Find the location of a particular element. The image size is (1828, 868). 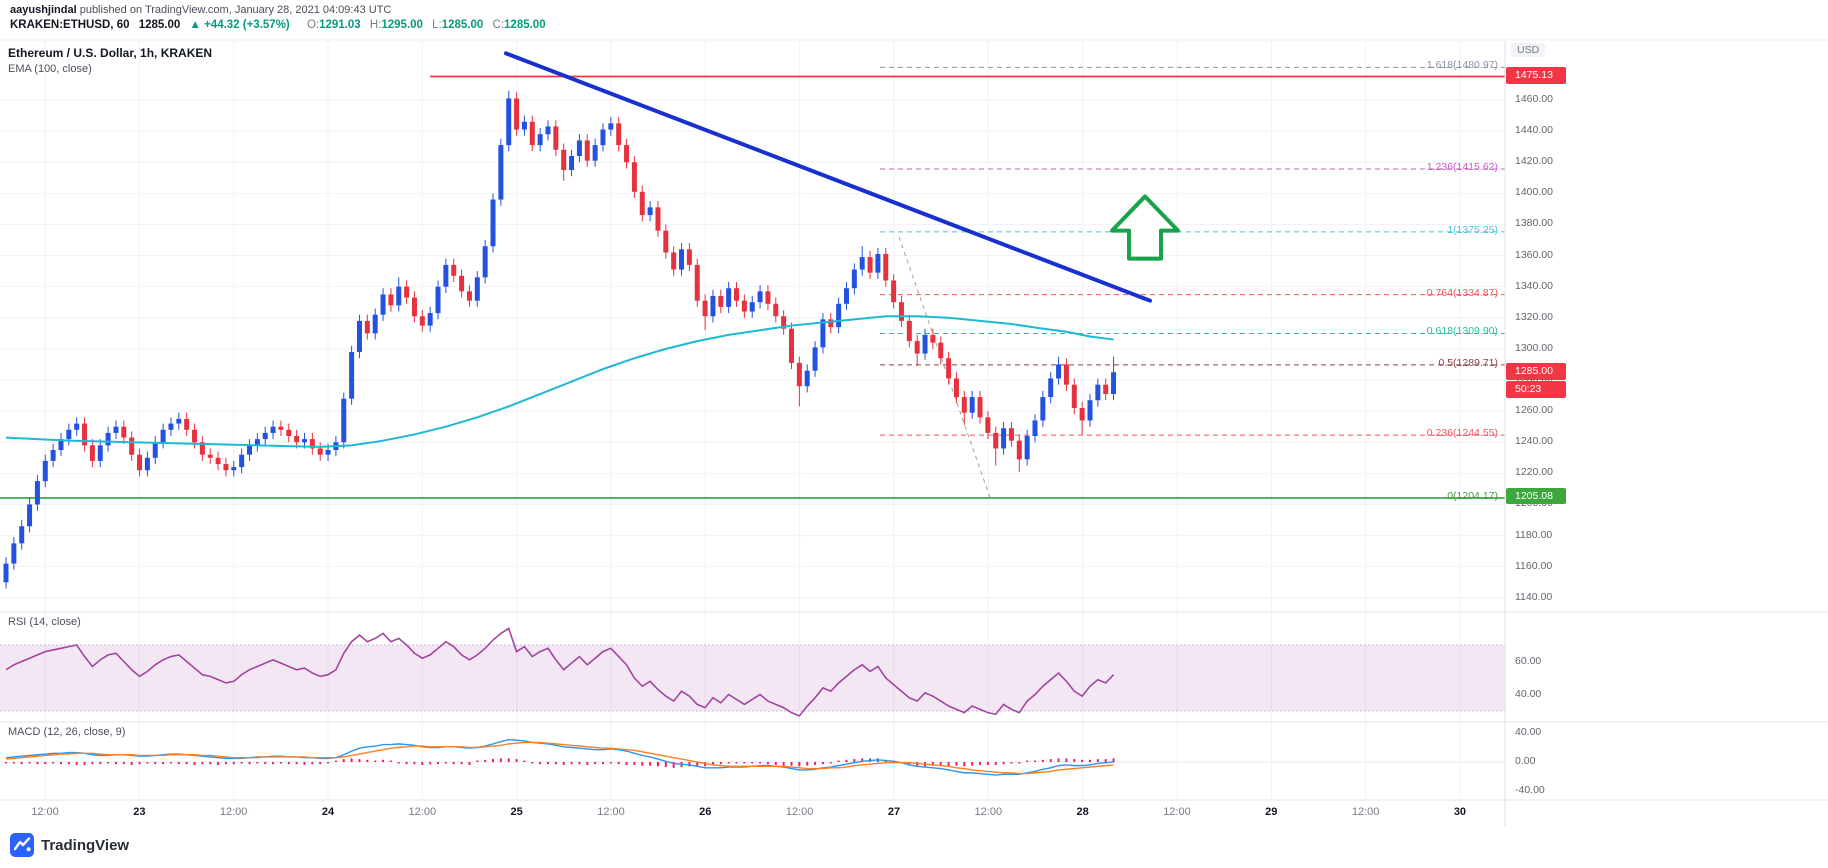

time-axis is located at coordinates (752, 813).